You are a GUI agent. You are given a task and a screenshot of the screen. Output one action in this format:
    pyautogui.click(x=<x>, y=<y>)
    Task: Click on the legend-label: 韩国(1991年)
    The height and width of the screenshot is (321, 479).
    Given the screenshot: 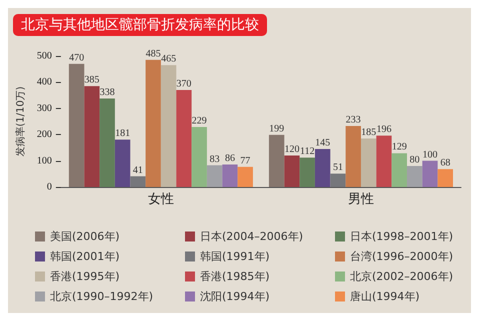 What is the action you would take?
    pyautogui.click(x=235, y=256)
    